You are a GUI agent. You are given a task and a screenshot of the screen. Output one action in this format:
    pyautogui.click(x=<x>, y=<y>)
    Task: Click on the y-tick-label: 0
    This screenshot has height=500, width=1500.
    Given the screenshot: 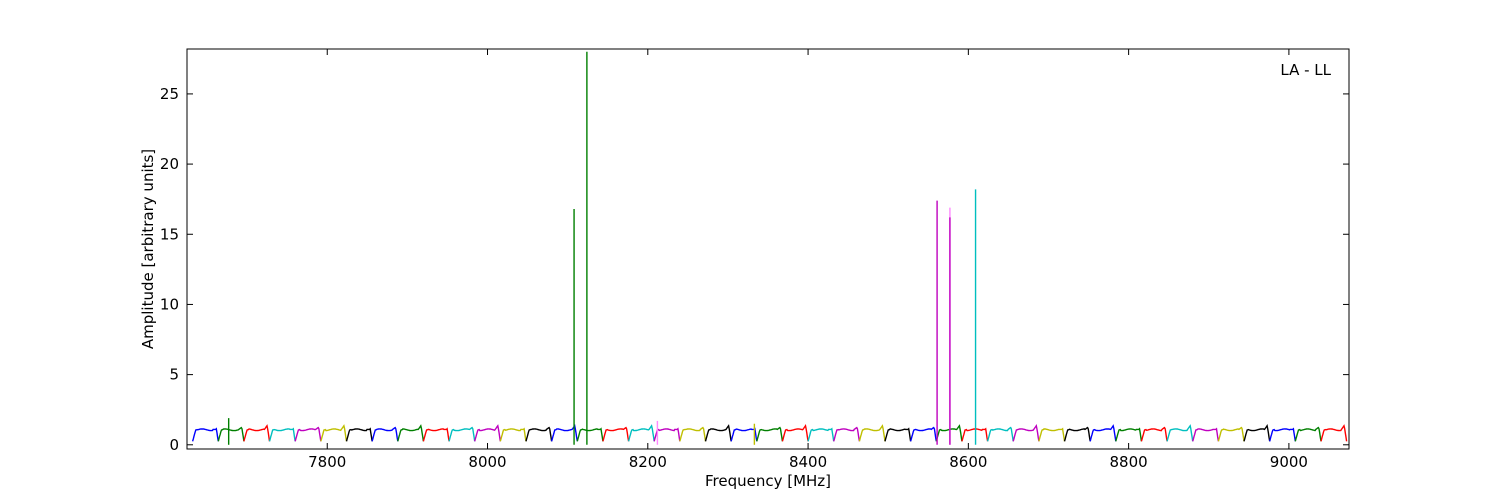 What is the action you would take?
    pyautogui.click(x=174, y=445)
    